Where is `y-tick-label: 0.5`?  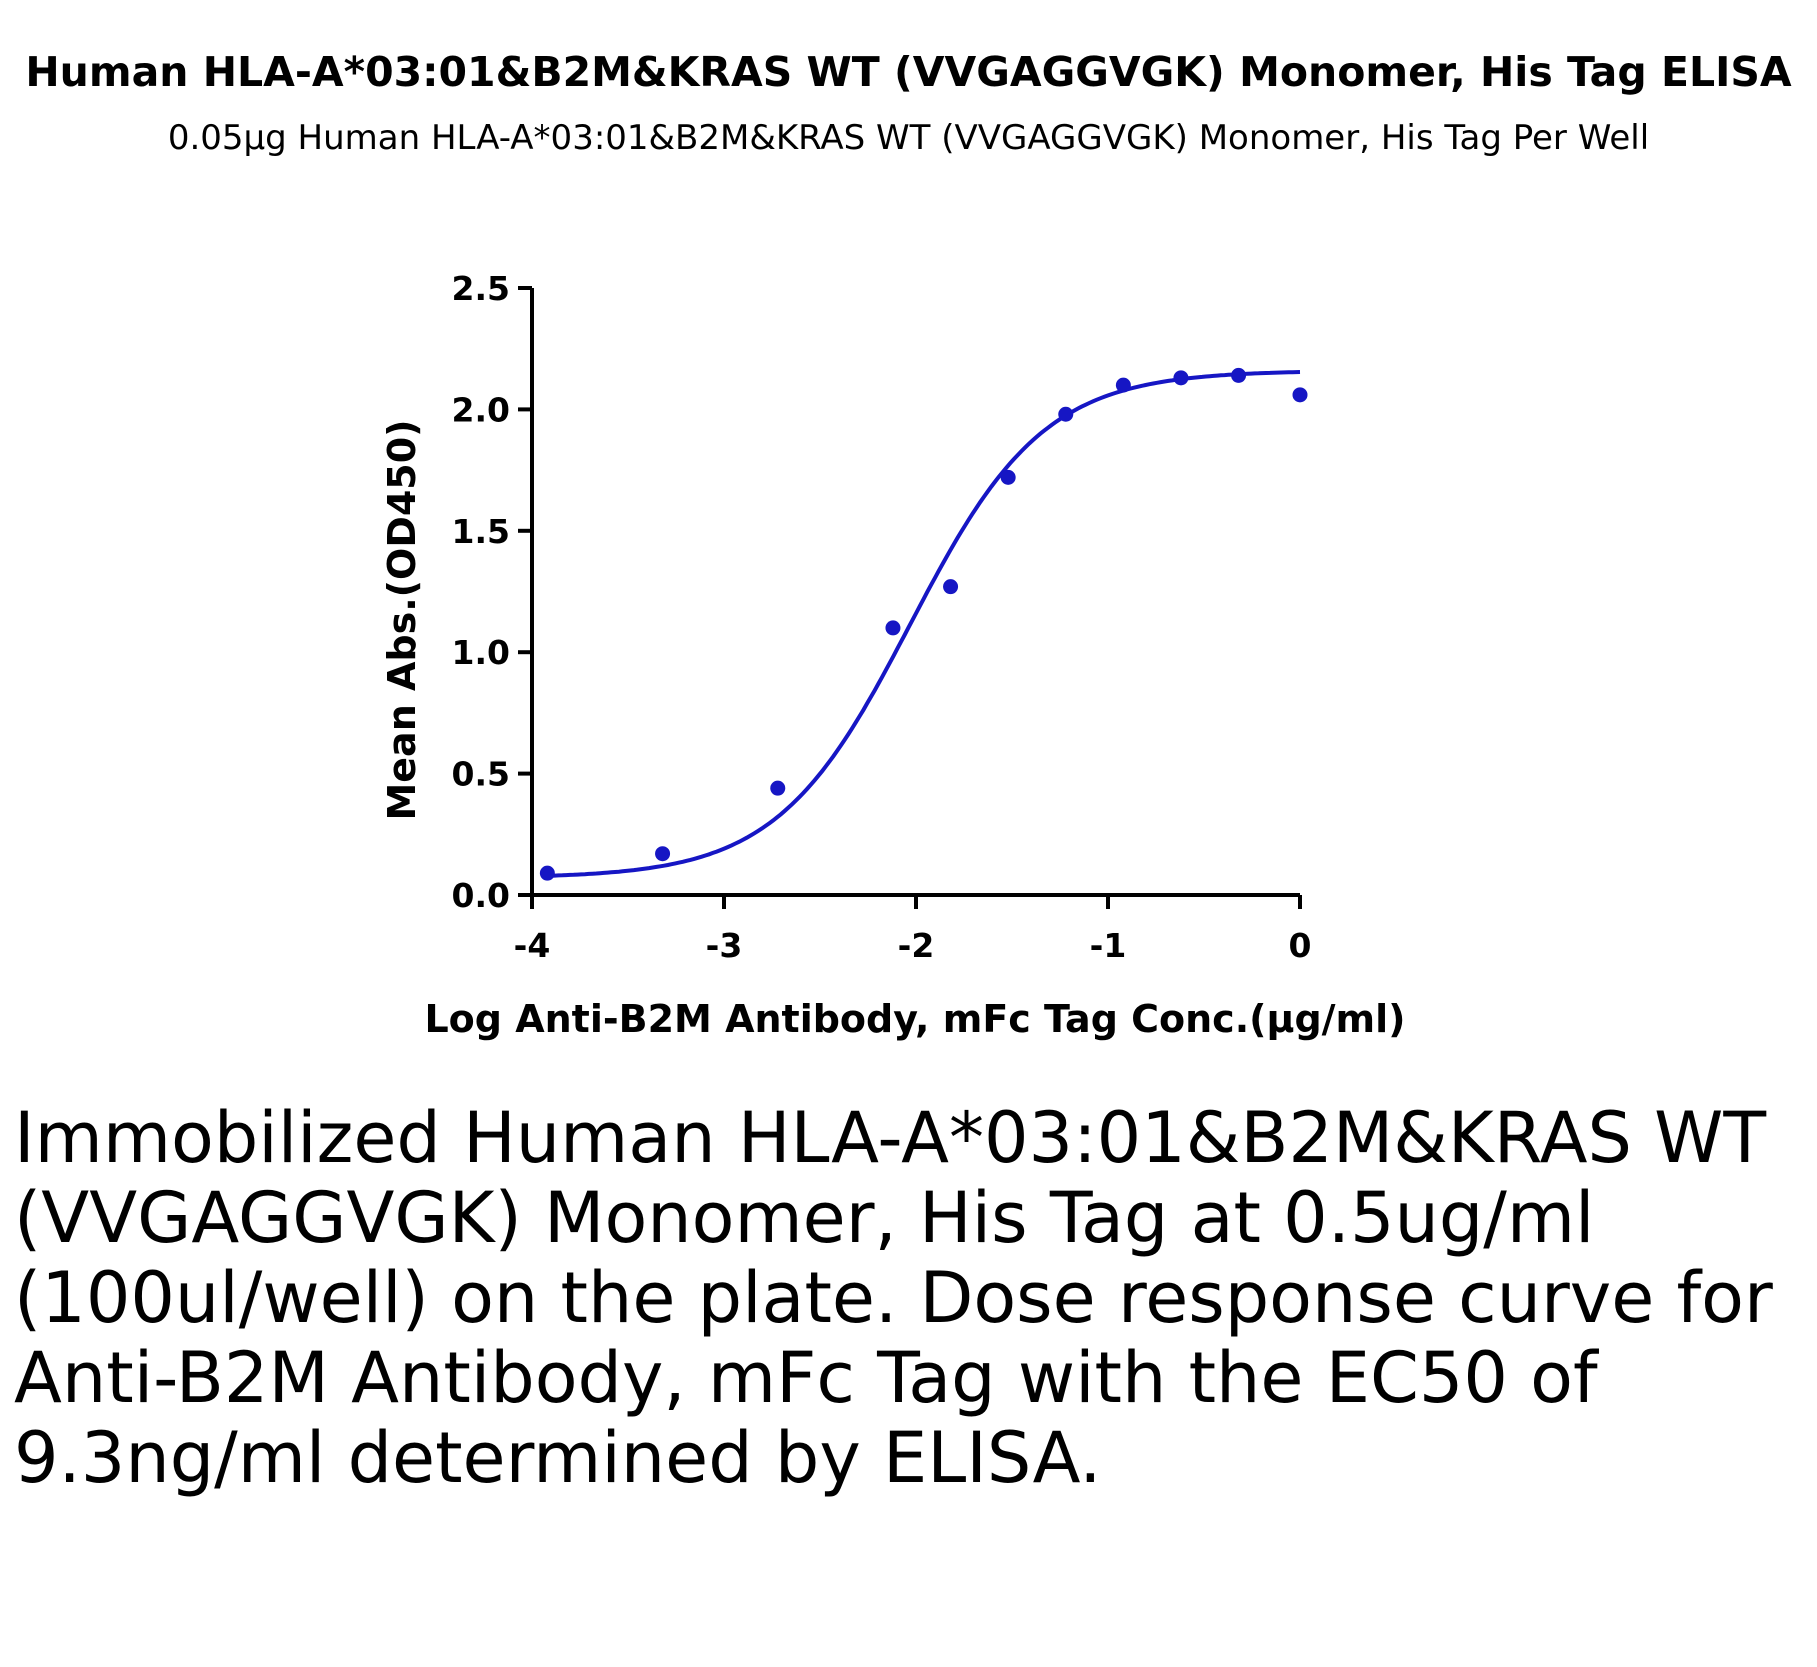 y-tick-label: 0.5 is located at coordinates (481, 774).